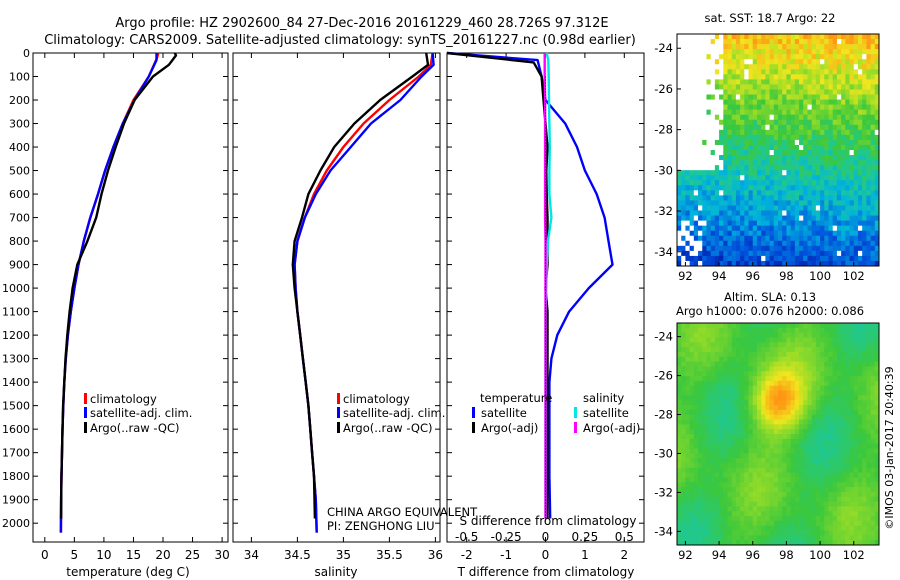 Image resolution: width=900 pixels, height=580 pixels. Describe the element at coordinates (85, 398) in the screenshot. I see `legend-swatch-climatology` at that location.